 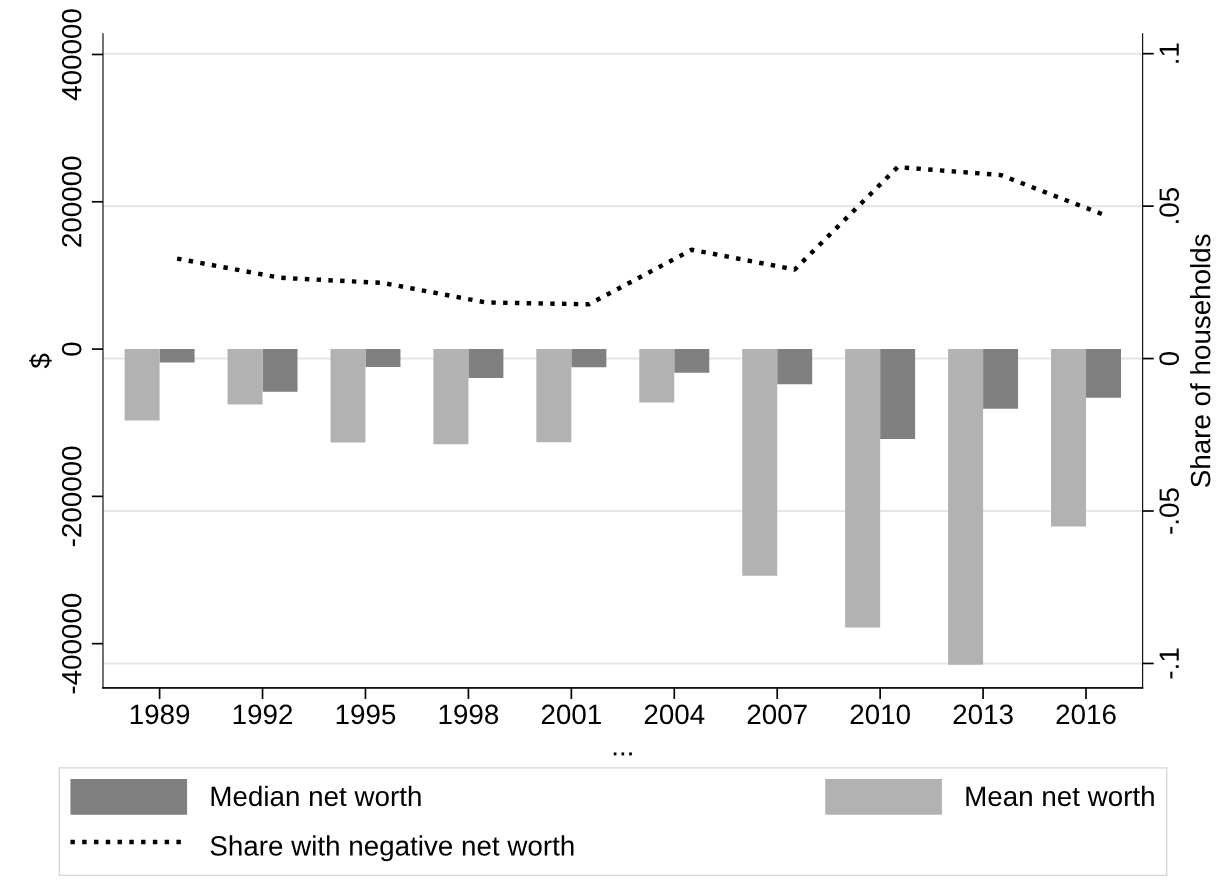 I want to click on y2-tick-label: 0, so click(x=1169, y=358).